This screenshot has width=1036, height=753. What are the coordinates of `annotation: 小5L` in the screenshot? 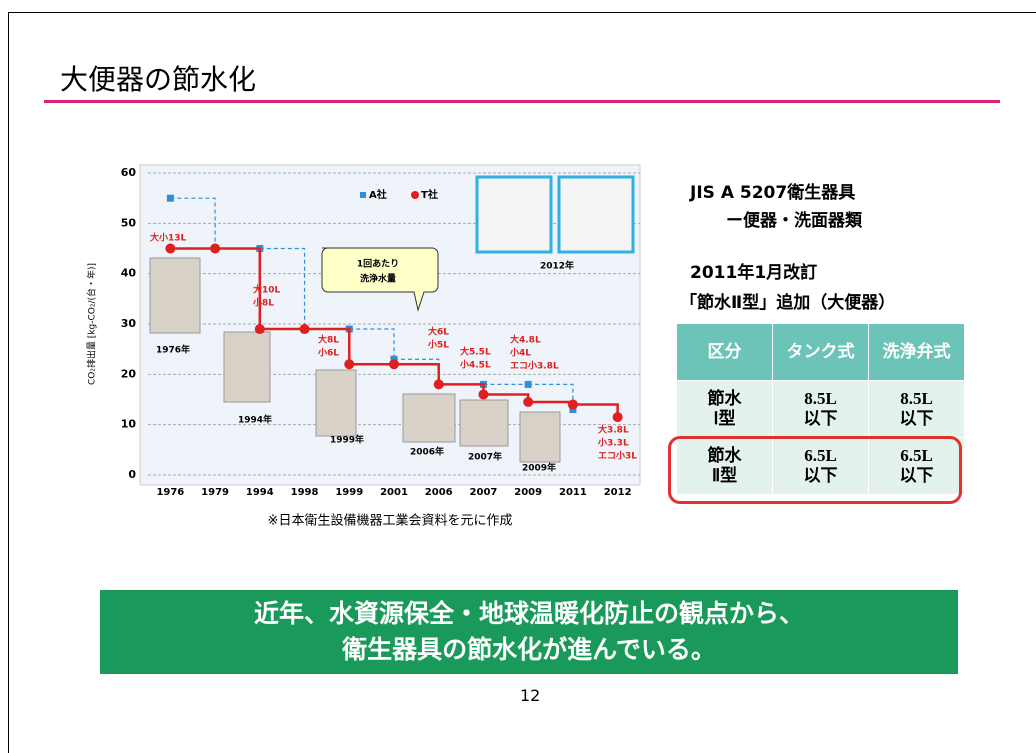 It's located at (438, 345).